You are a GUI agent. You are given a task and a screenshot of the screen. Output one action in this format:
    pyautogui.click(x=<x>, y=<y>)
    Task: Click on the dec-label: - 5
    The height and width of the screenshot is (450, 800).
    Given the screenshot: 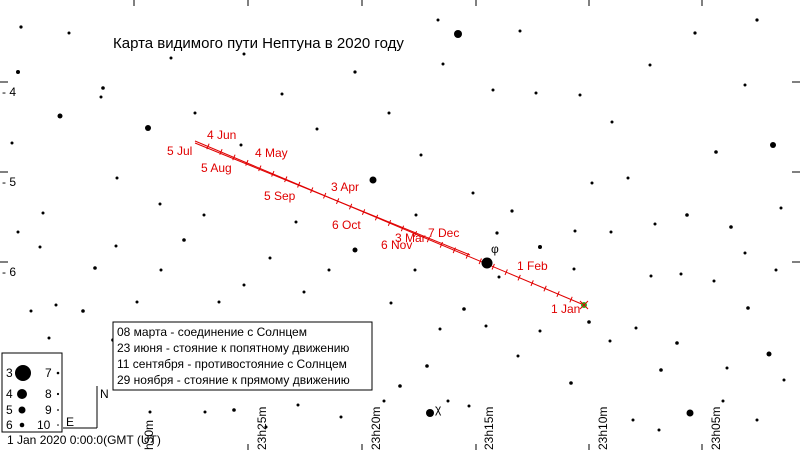 What is the action you would take?
    pyautogui.click(x=9, y=182)
    